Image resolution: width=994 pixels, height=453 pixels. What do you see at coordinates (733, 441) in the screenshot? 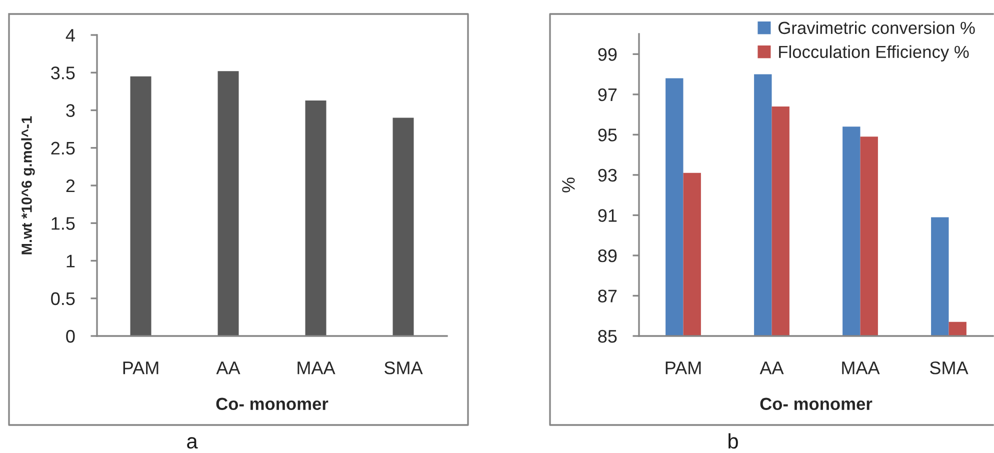
I see `text: b` at bounding box center [733, 441].